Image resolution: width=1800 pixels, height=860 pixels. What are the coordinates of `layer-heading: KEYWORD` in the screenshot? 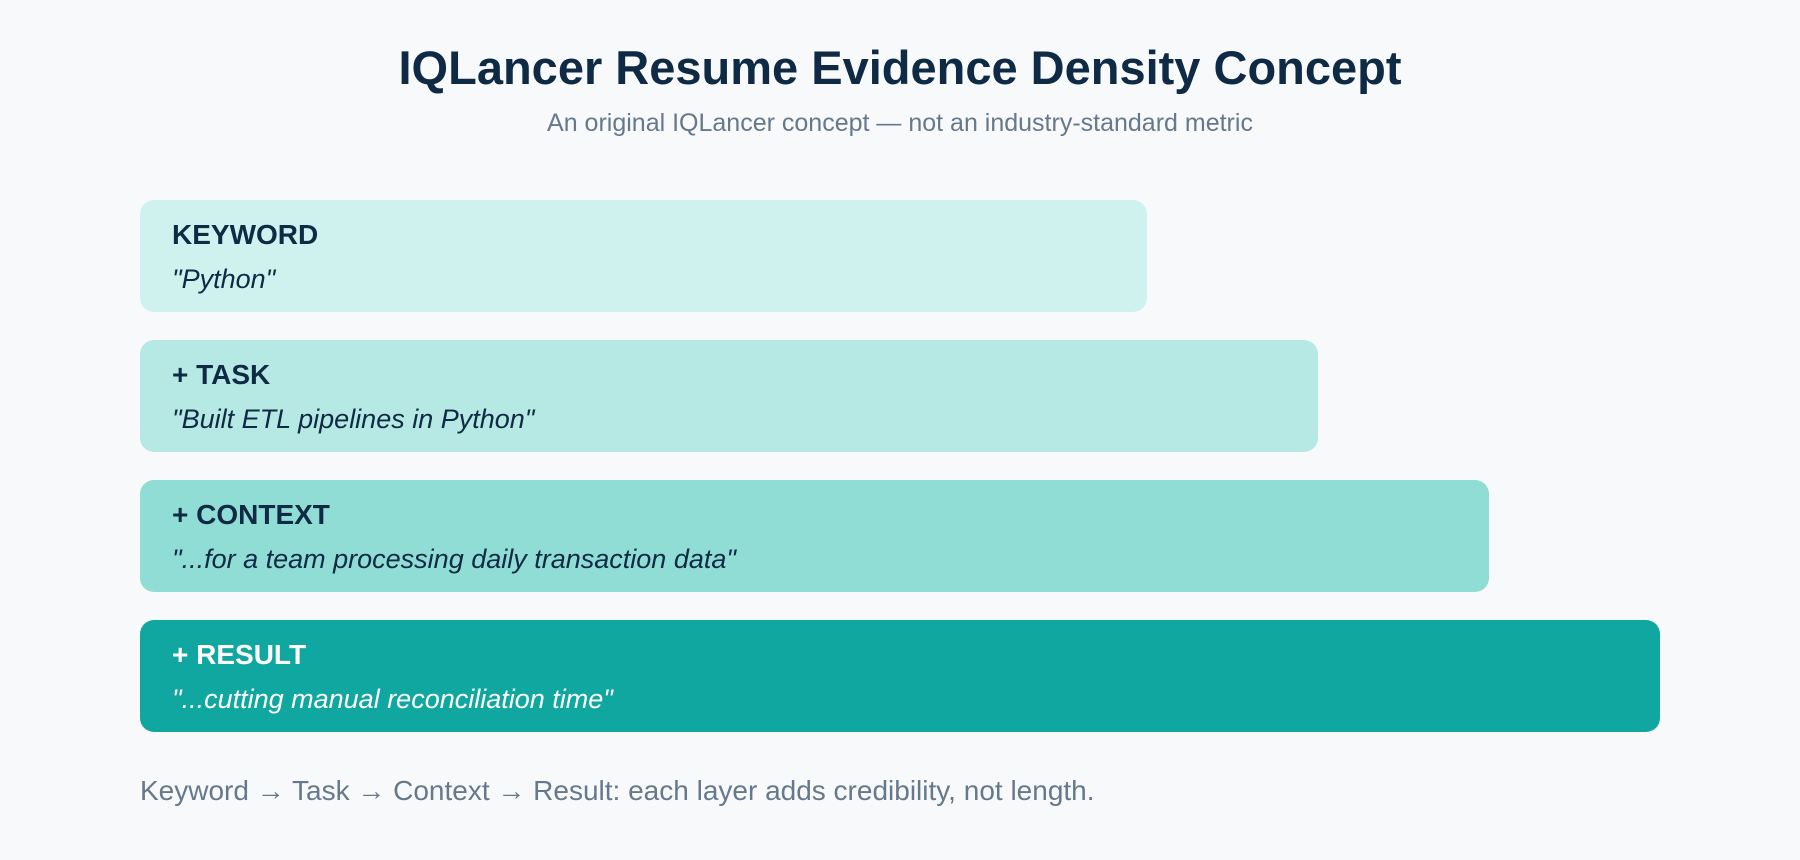 It's located at (245, 234).